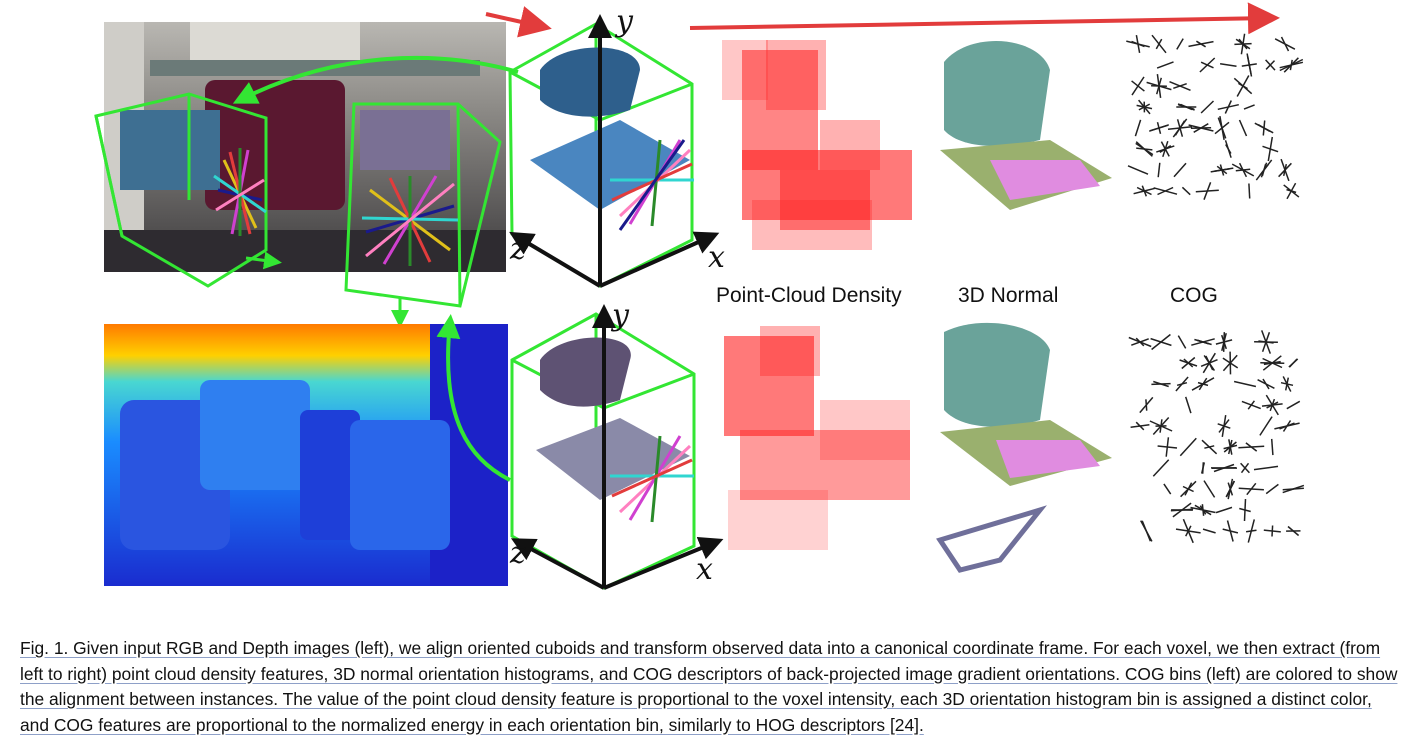 This screenshot has height=752, width=1416. I want to click on x-axis-label-top: x, so click(716, 257).